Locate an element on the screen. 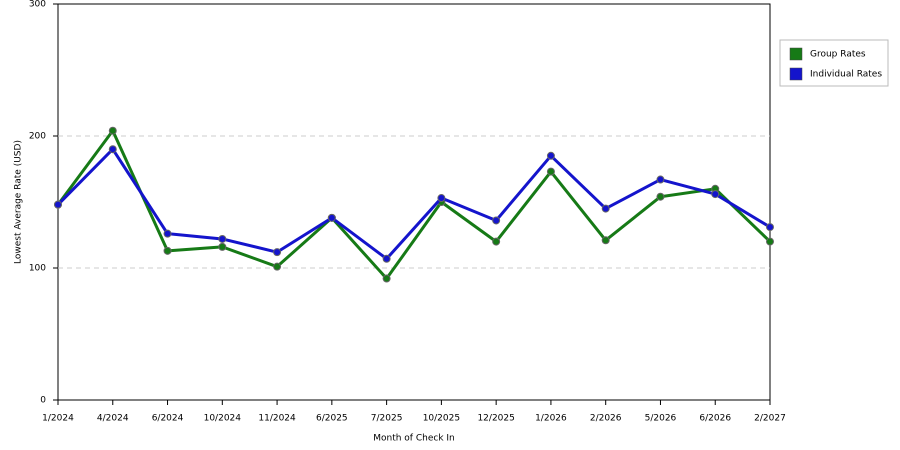 This screenshot has width=900, height=450. y-tick-label: 100 is located at coordinates (37, 269).